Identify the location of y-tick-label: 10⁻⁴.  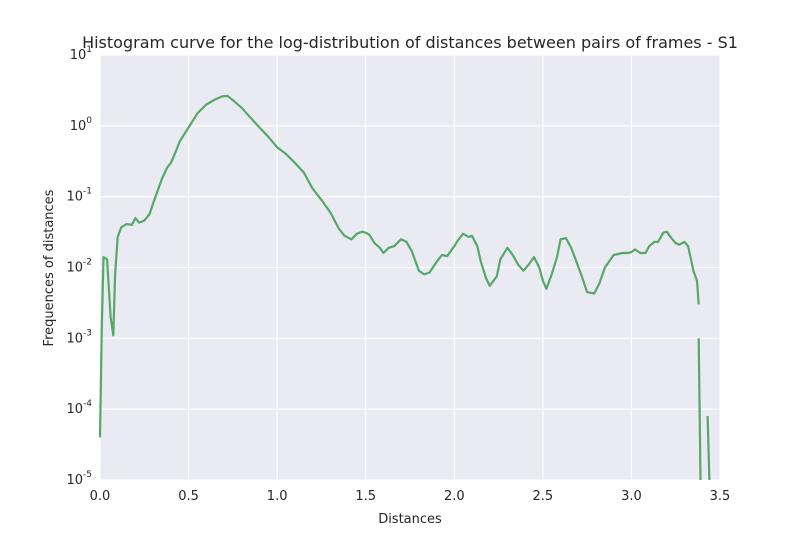
(79, 408).